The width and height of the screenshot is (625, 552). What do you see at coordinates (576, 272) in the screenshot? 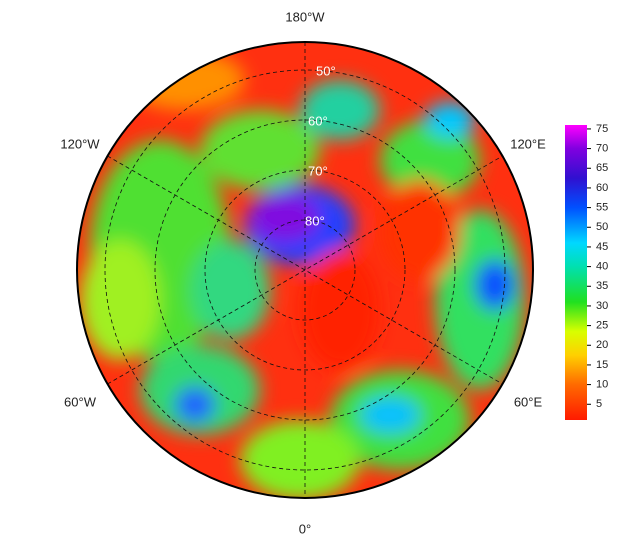
I see `colorbar` at bounding box center [576, 272].